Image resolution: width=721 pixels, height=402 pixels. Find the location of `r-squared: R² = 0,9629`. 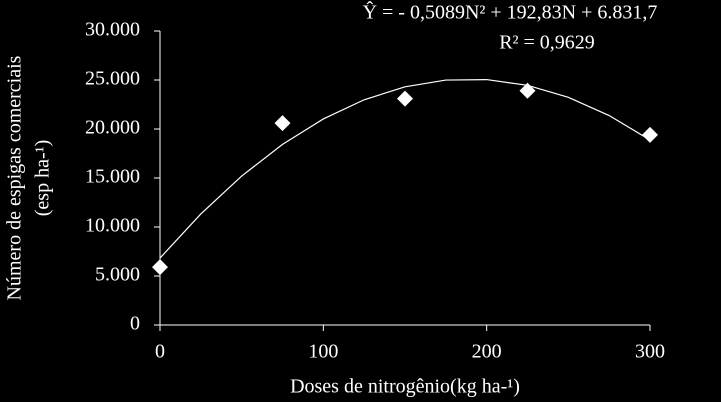

r-squared: R² = 0,9629 is located at coordinates (547, 43).